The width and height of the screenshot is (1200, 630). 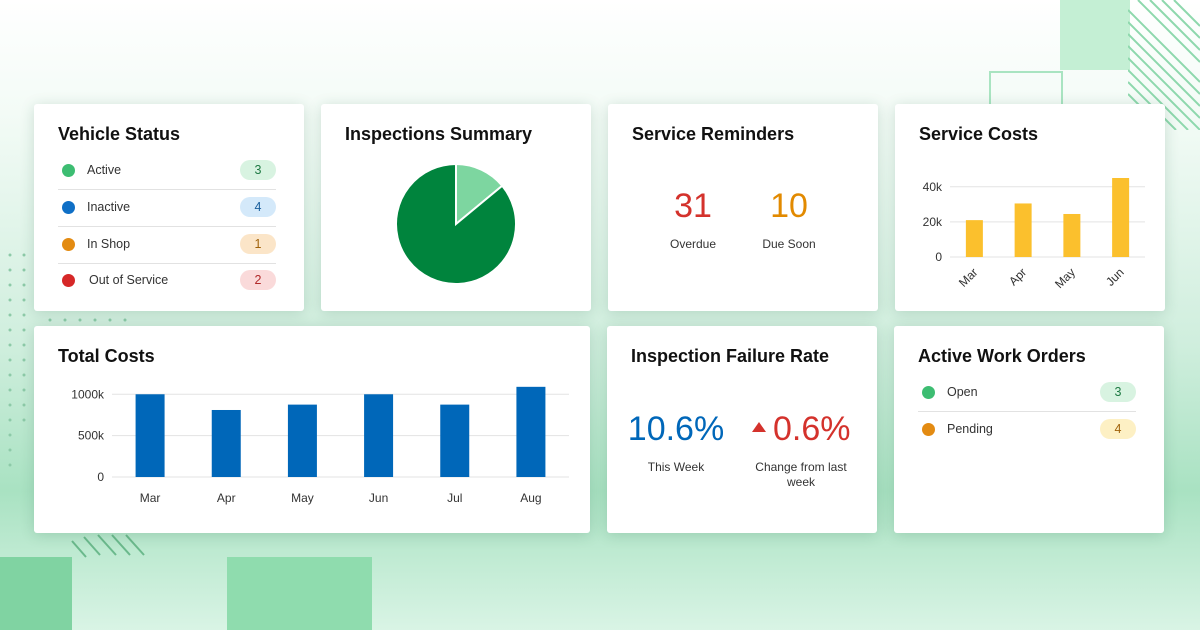 I want to click on inspections-summary-card: Inspections Summary, so click(x=456, y=207).